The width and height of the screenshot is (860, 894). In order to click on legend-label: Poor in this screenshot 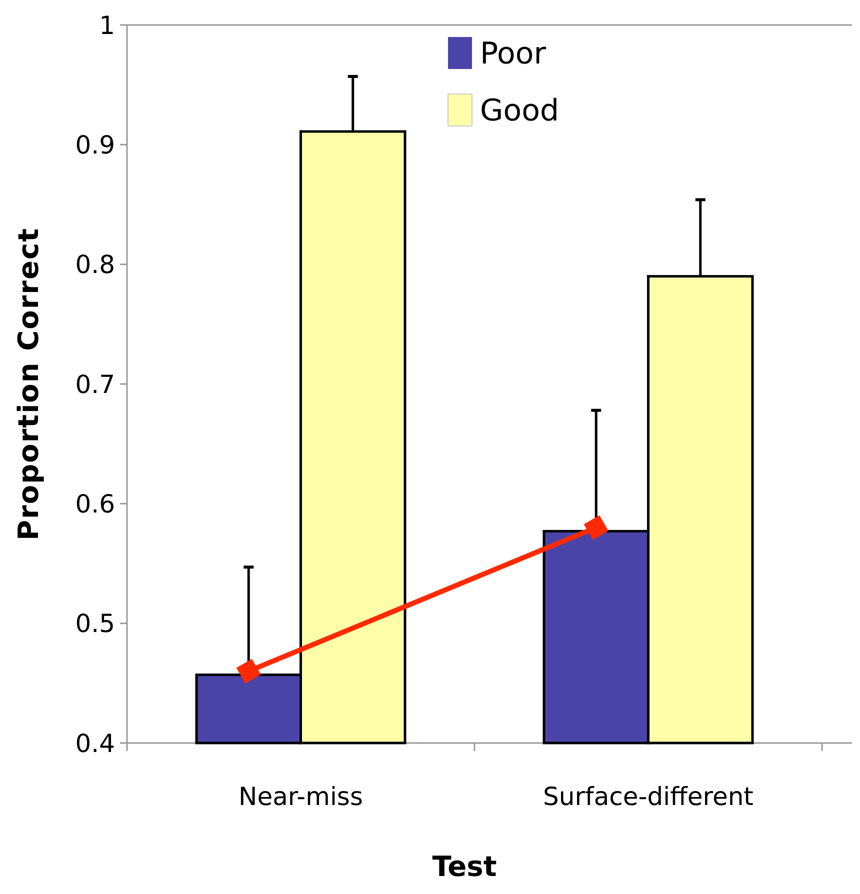, I will do `click(513, 54)`.